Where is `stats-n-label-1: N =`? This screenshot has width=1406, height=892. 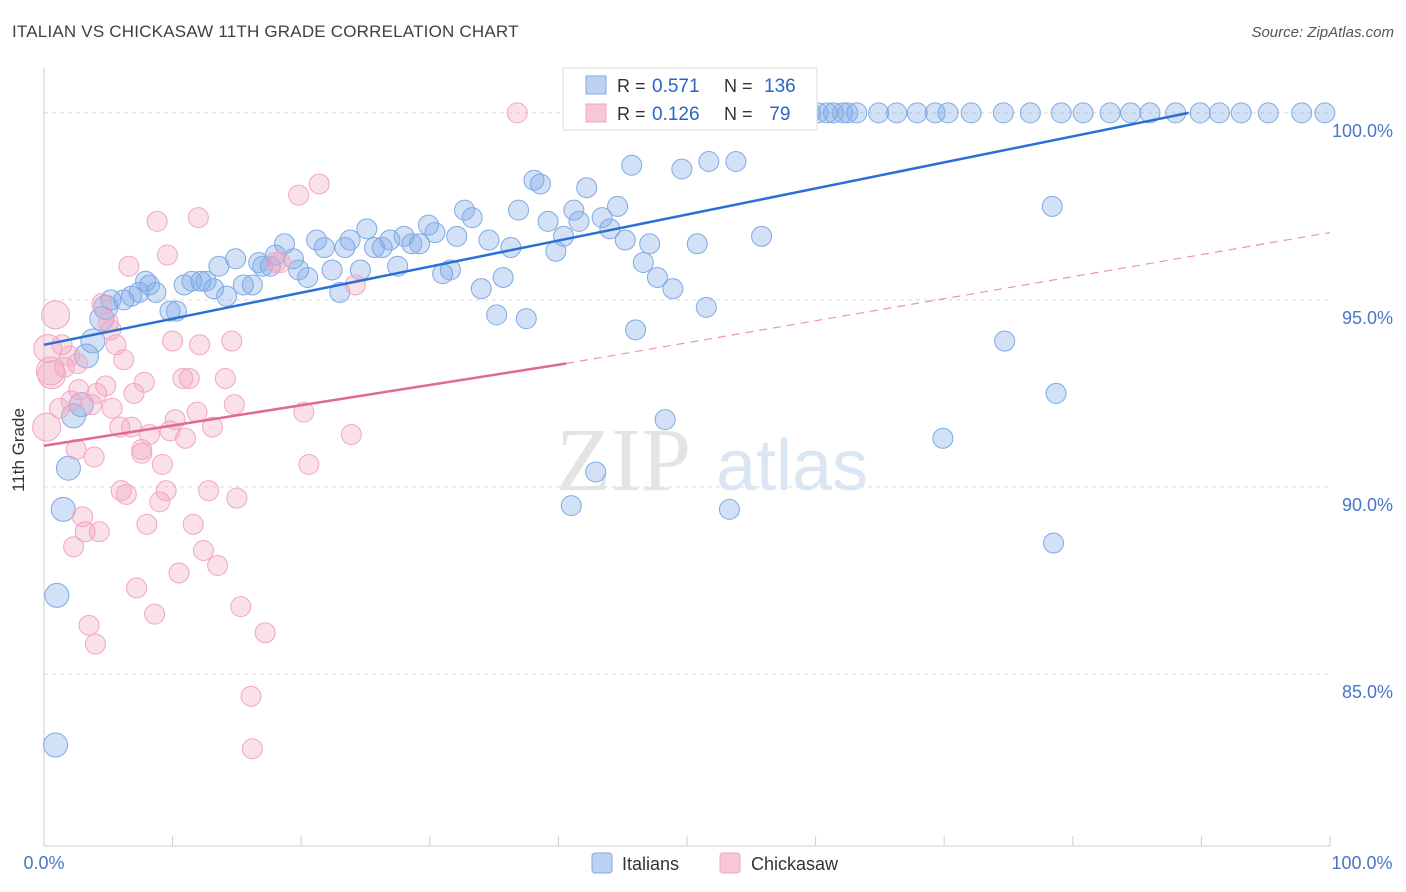
stats-n-label-1: N = is located at coordinates (738, 86).